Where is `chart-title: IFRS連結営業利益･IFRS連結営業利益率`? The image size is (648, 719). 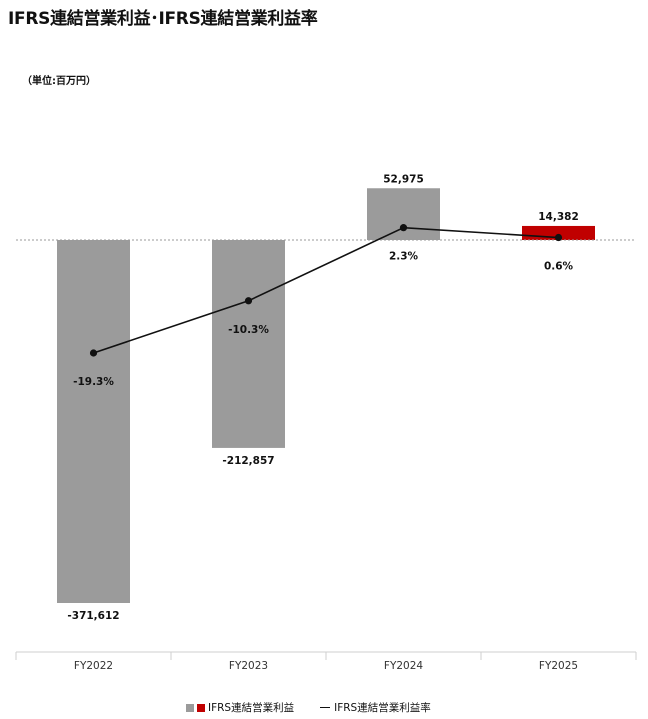
chart-title: IFRS連結営業利益･IFRS連結営業利益率 is located at coordinates (163, 19).